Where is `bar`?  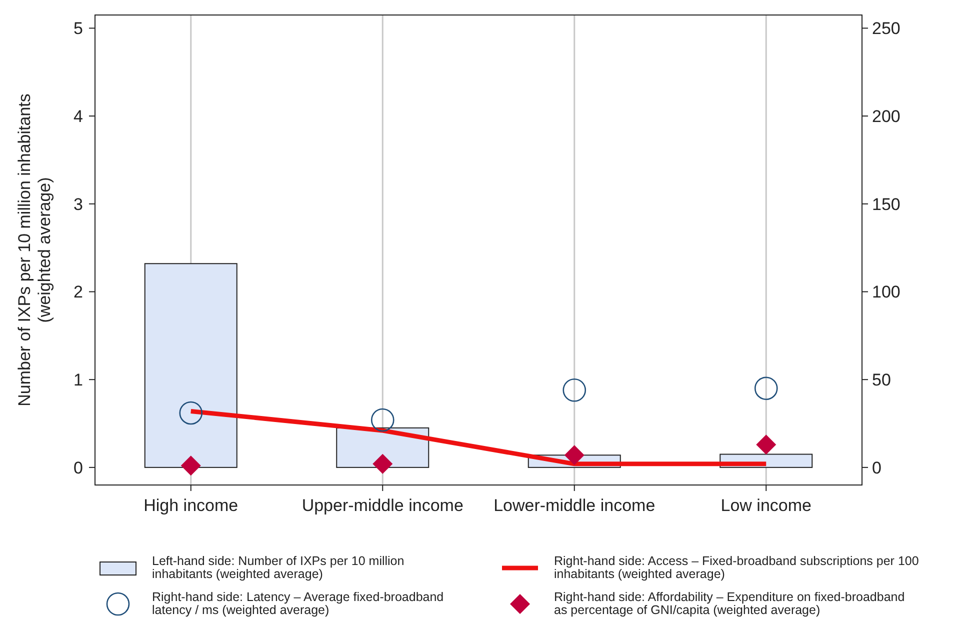
bar is located at coordinates (191, 365).